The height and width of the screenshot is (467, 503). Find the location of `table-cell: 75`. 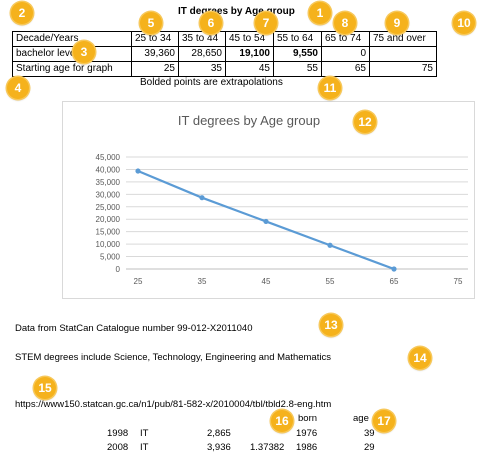

table-cell: 75 is located at coordinates (403, 69).